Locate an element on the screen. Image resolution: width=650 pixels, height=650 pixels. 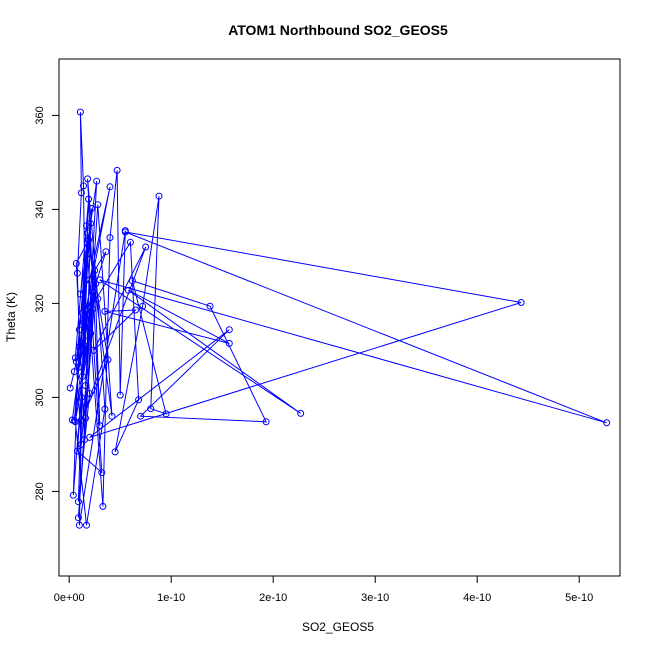
x-tick-label: 1e-10 is located at coordinates (171, 598).